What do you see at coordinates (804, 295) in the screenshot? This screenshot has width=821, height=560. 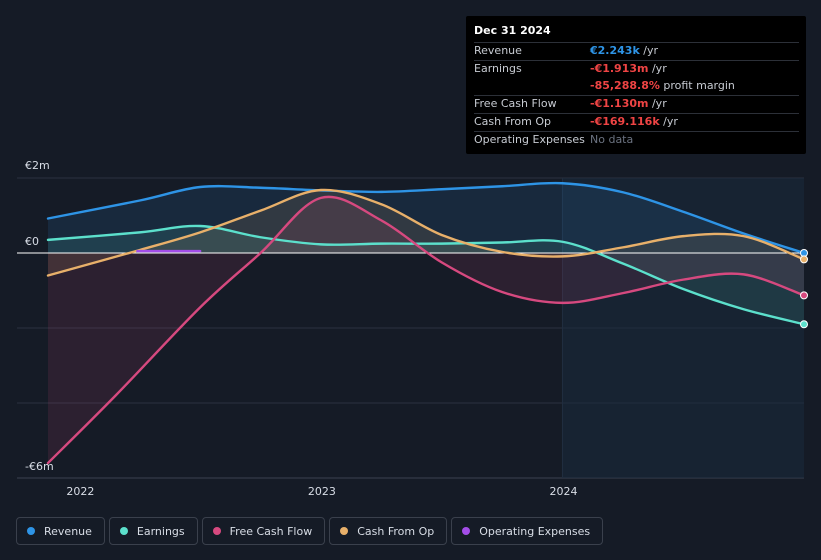 I see `end-point-free-cash-flow` at bounding box center [804, 295].